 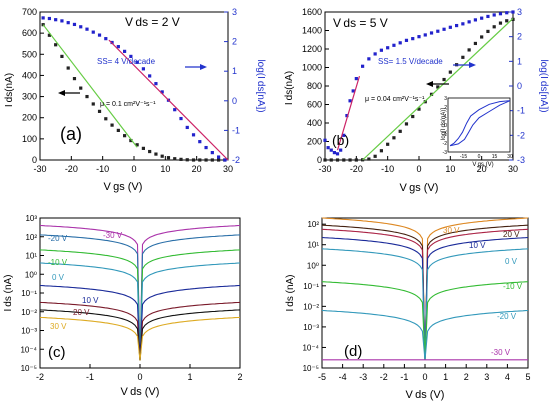 I want to click on curve-label: 0 V, so click(x=511, y=261).